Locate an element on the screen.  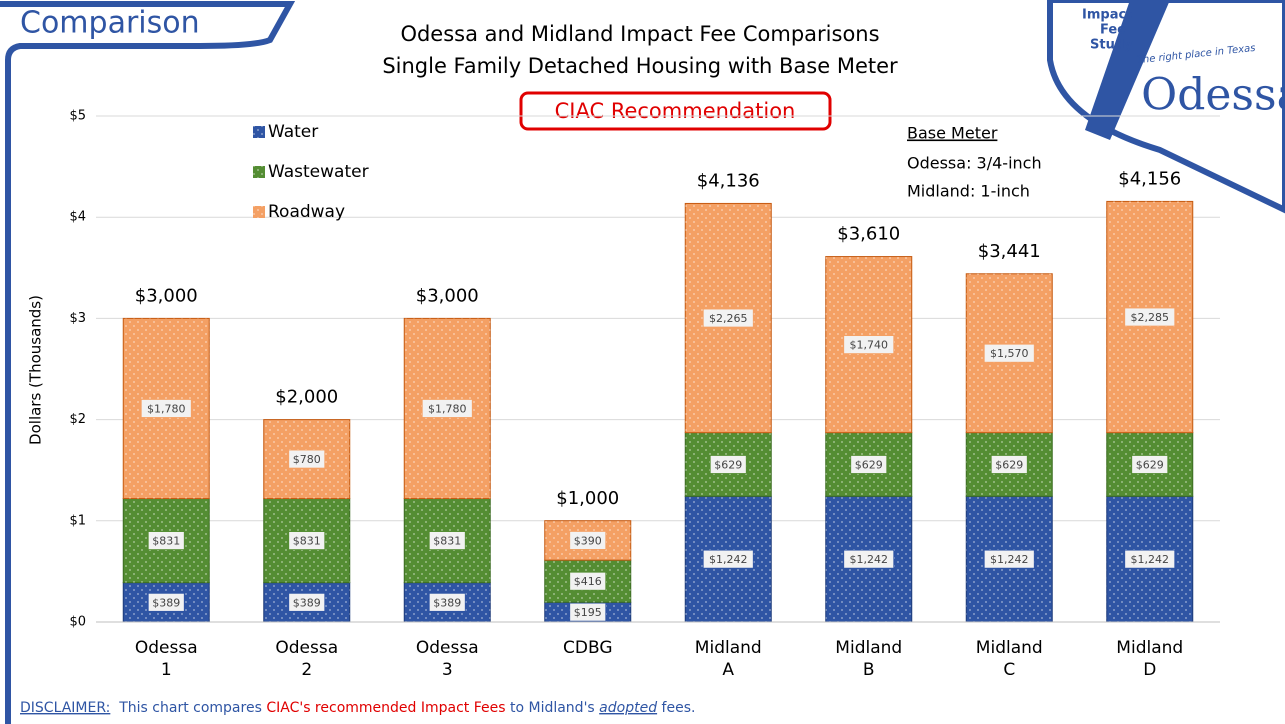
value-label: $2,265 is located at coordinates (728, 318).